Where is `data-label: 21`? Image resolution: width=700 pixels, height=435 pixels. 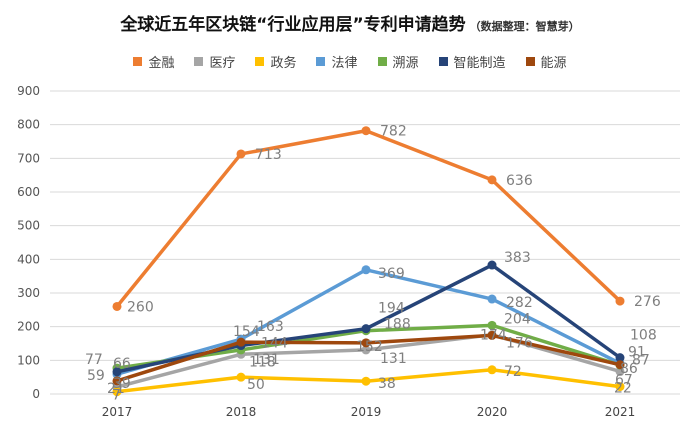 data-label: 21 is located at coordinates (116, 389).